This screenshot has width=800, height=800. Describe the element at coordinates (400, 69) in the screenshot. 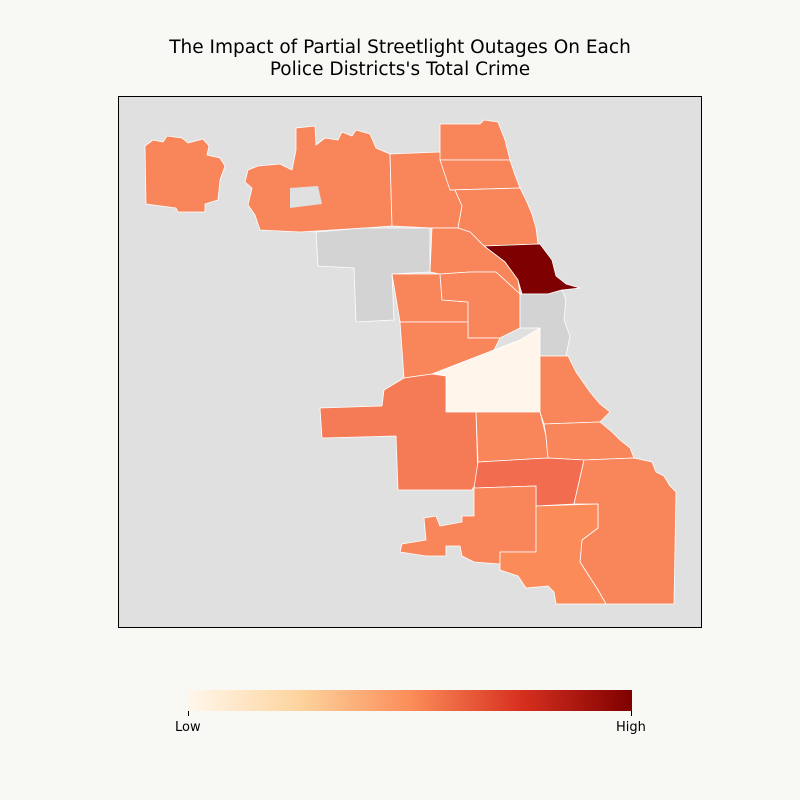

I see `title-line-2: Police Districts's Total Crime` at that location.